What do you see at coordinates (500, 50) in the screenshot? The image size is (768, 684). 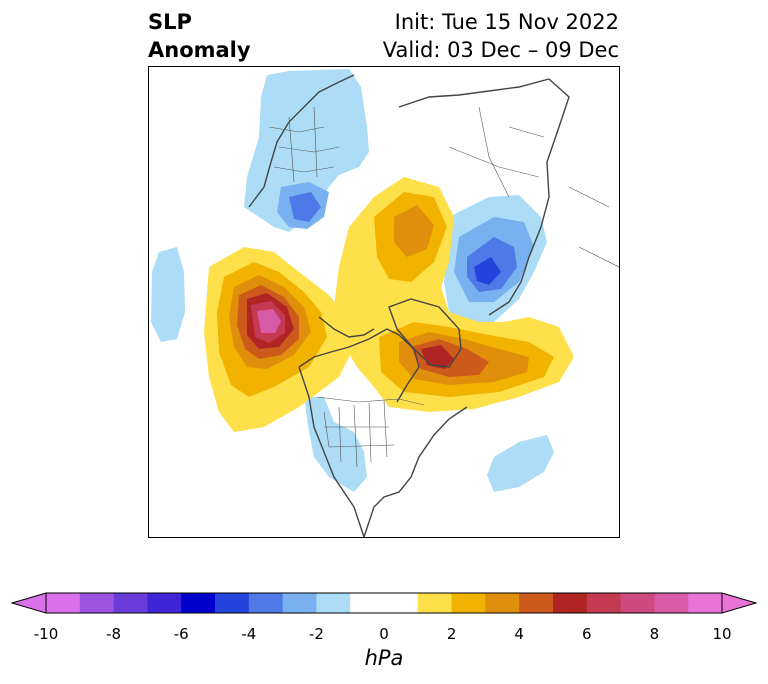 I see `valid-range: Valid: 03 Dec – 09 Dec` at bounding box center [500, 50].